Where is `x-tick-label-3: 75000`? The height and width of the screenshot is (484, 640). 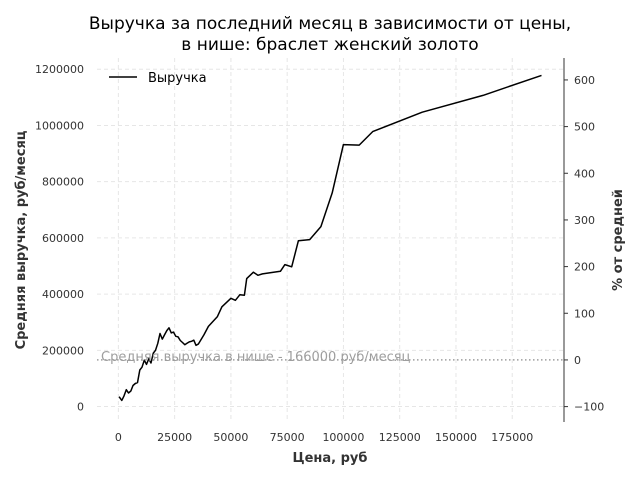
x-tick-label-3: 75000 is located at coordinates (287, 437).